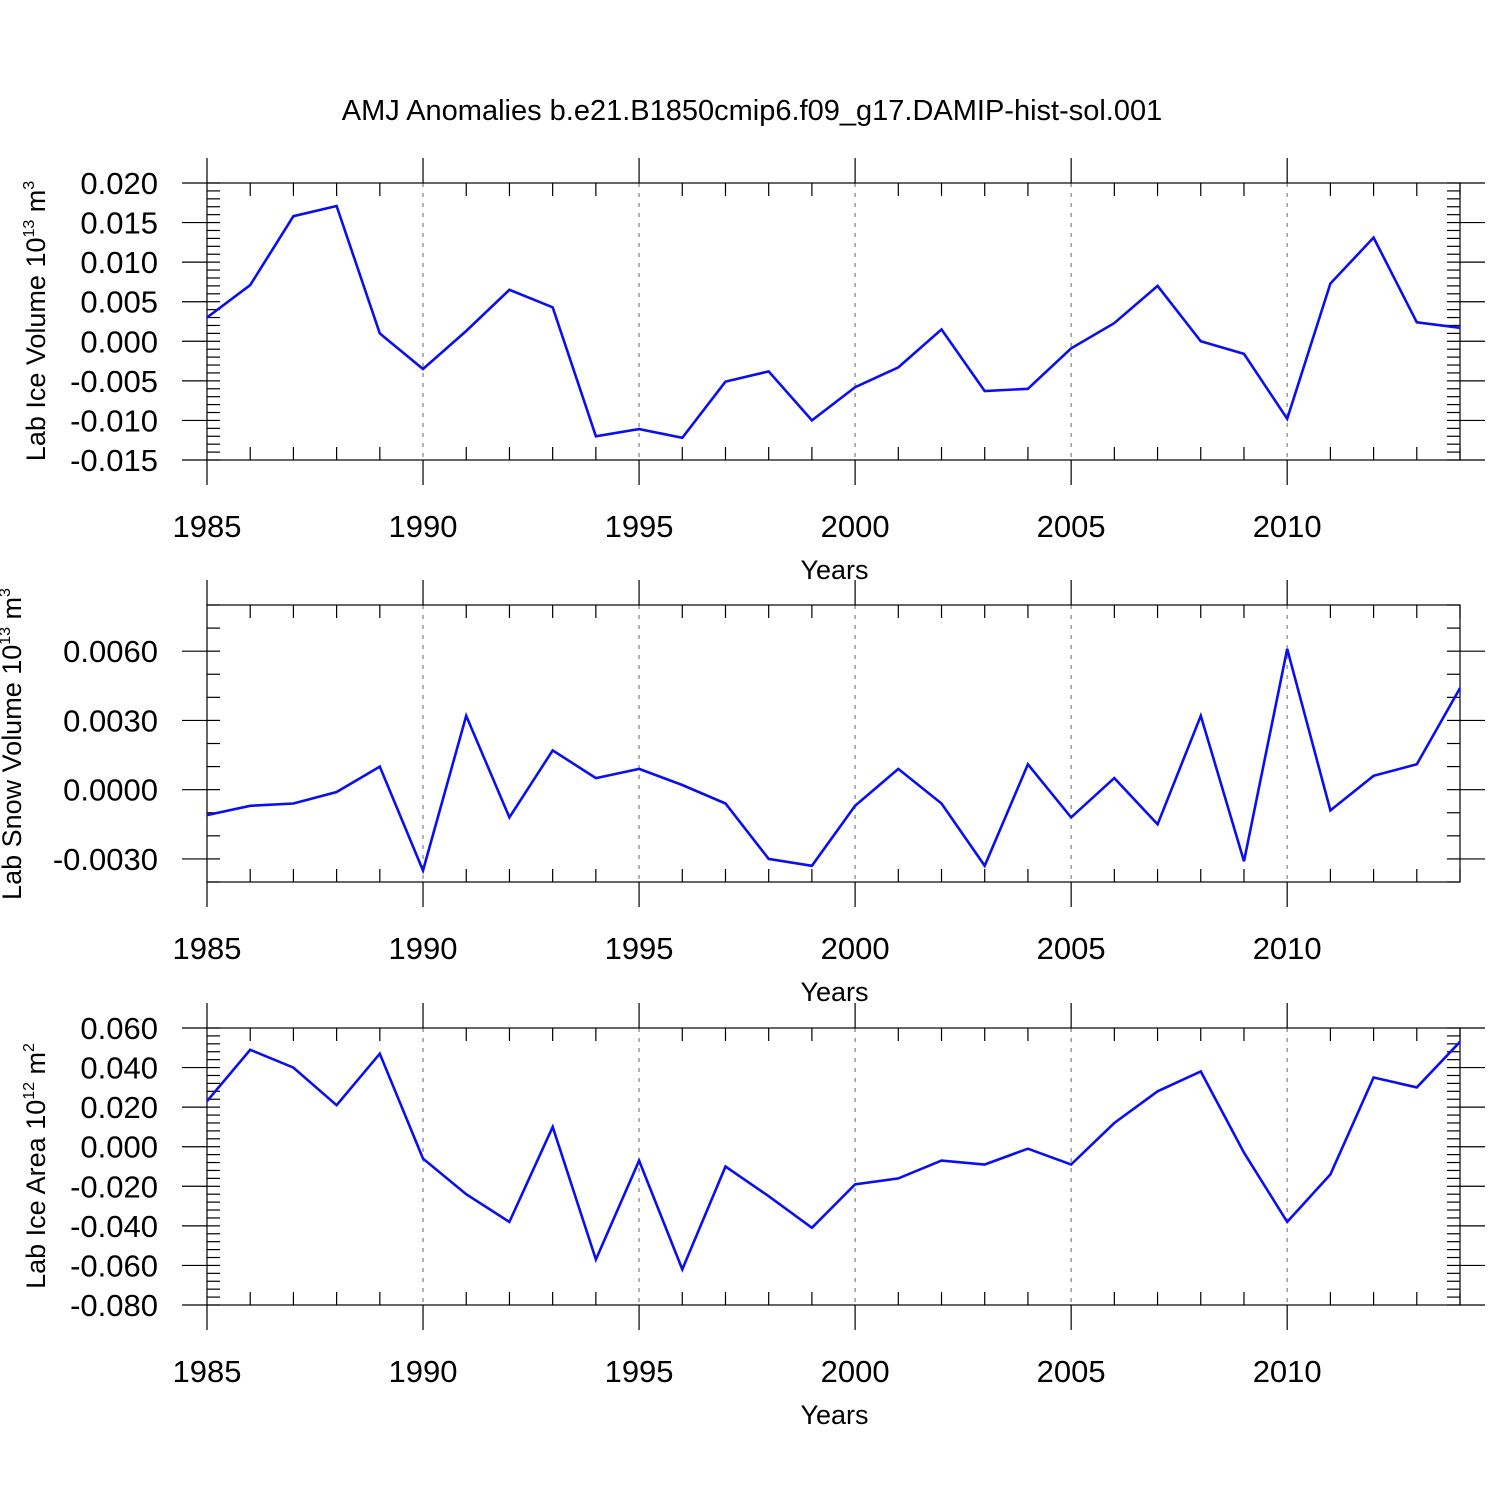 This screenshot has height=1505, width=1500. I want to click on y-axis-label-text: Lab Ice Area 10, so click(36, 1194).